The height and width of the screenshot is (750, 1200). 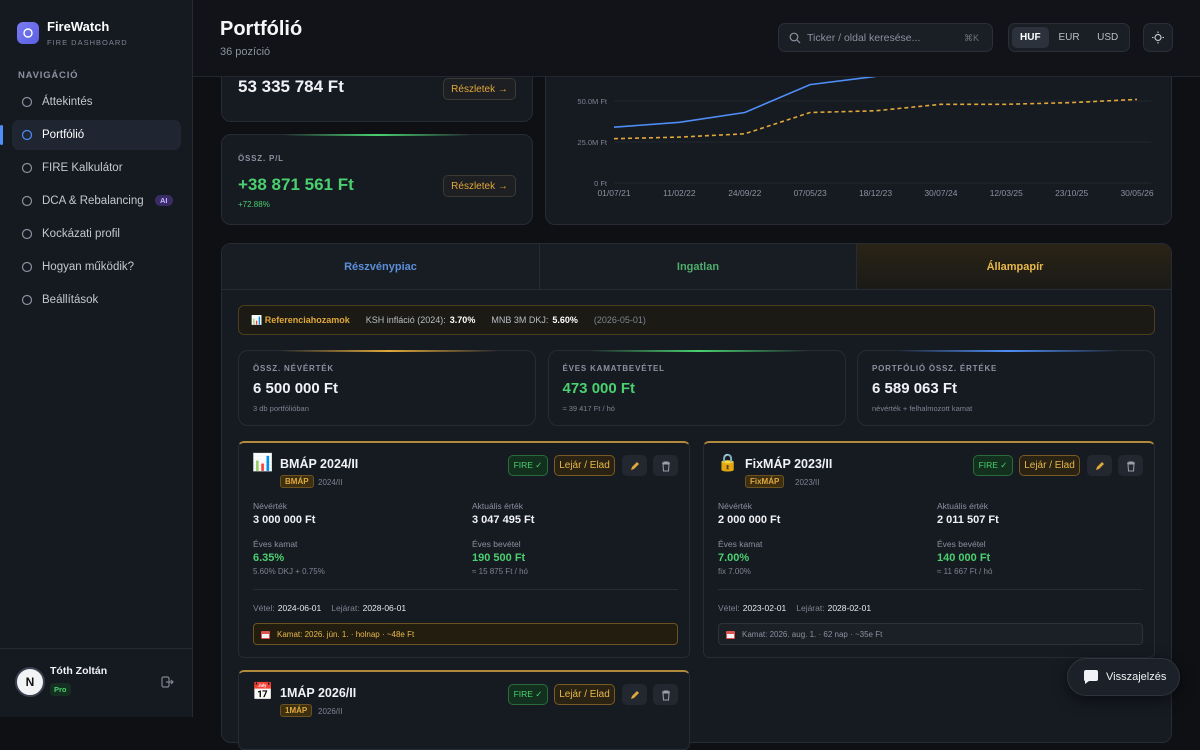 I want to click on field-value: 6.35%, so click(x=269, y=558).